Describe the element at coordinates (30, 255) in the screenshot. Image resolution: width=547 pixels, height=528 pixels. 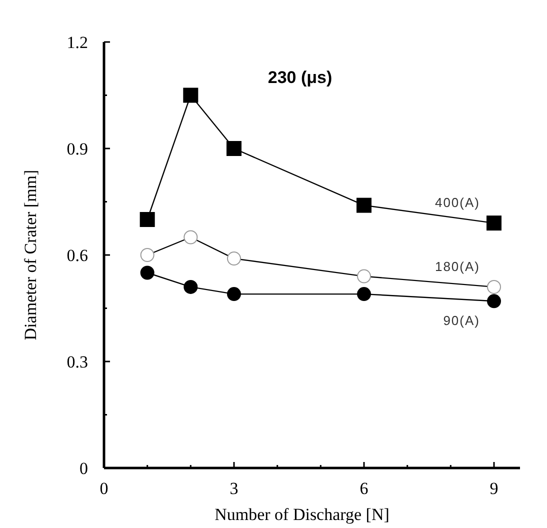
I see `y-axis-title: Diameter of Crater [mm]` at that location.